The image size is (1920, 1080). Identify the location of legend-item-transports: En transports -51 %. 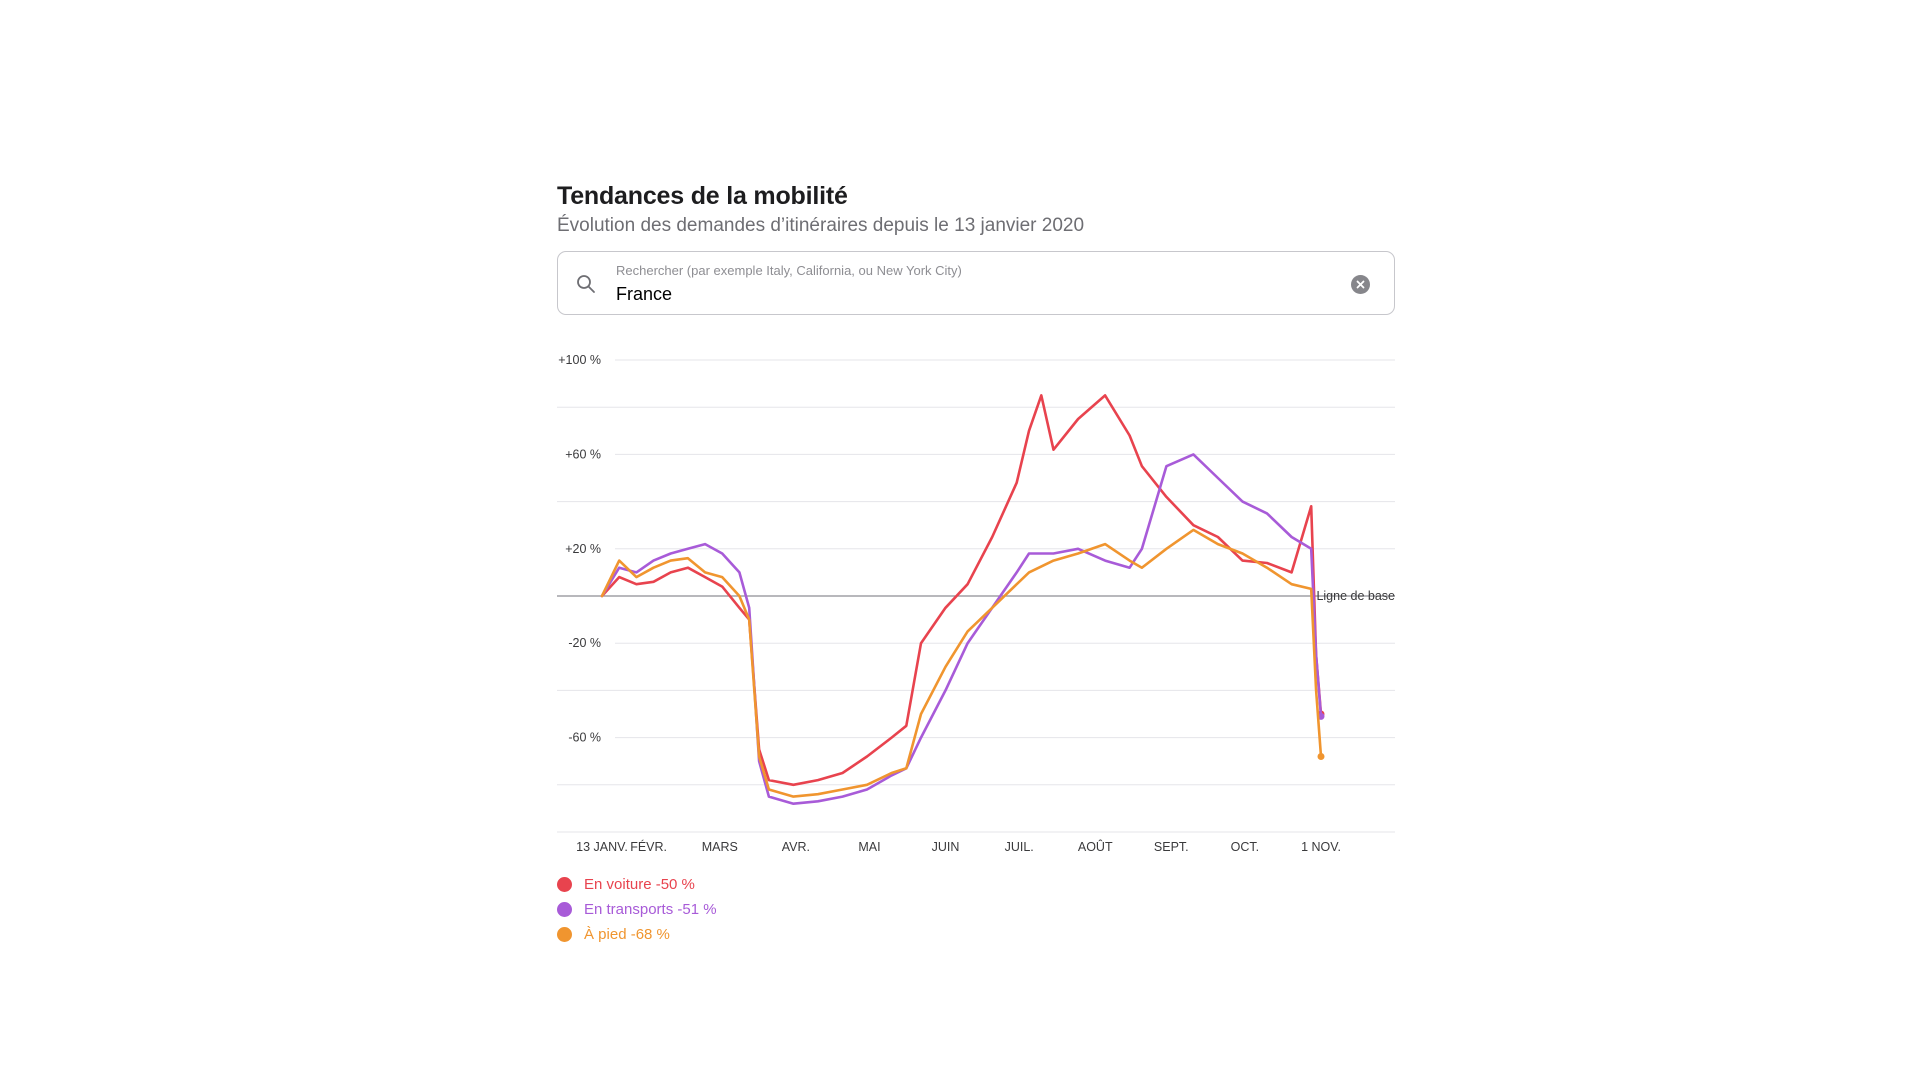
(637, 909).